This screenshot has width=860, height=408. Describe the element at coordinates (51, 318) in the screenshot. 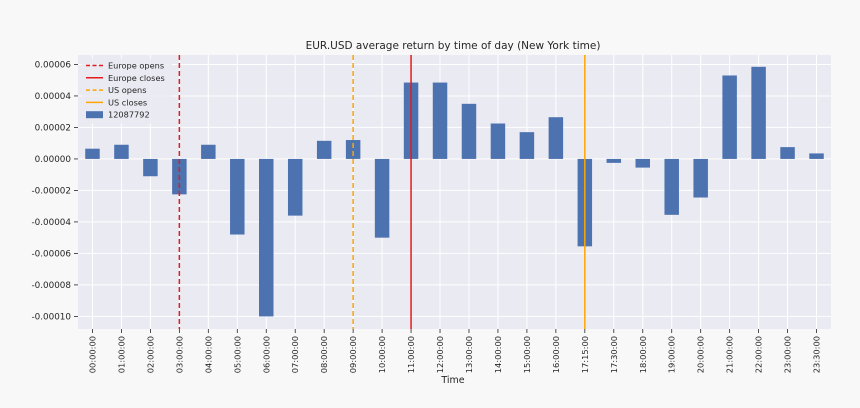

I see `y-tick-label: -0.00010` at that location.